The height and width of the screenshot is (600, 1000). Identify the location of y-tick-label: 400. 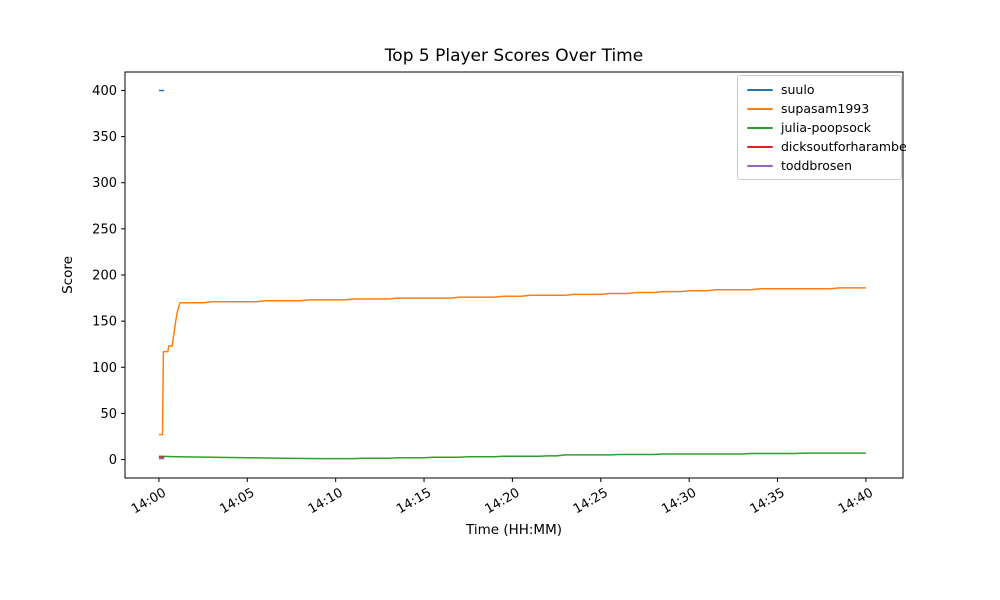
(104, 91).